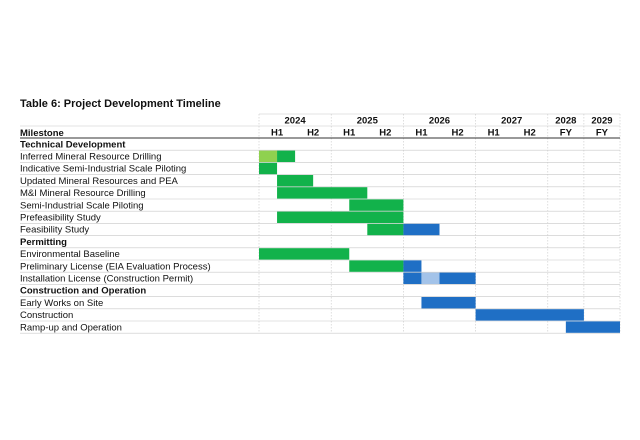 This screenshot has width=640, height=440. Describe the element at coordinates (601, 121) in the screenshot. I see `year-label: 2029` at that location.